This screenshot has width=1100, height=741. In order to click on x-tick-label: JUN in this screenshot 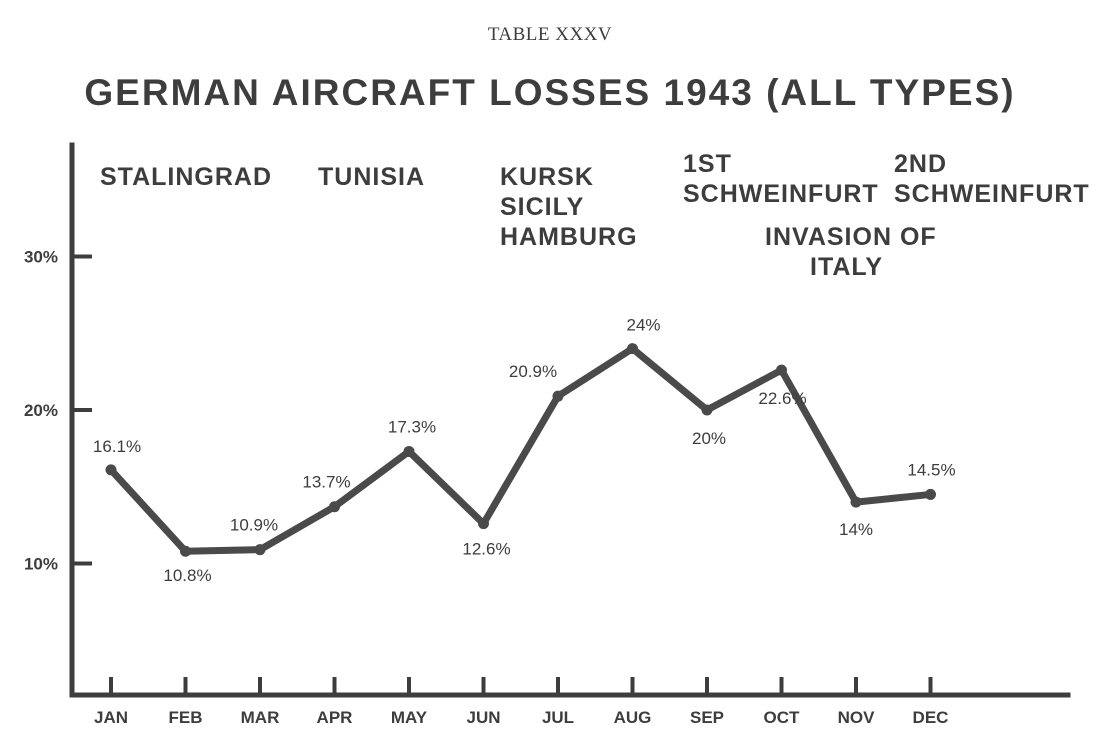, I will do `click(483, 717)`.